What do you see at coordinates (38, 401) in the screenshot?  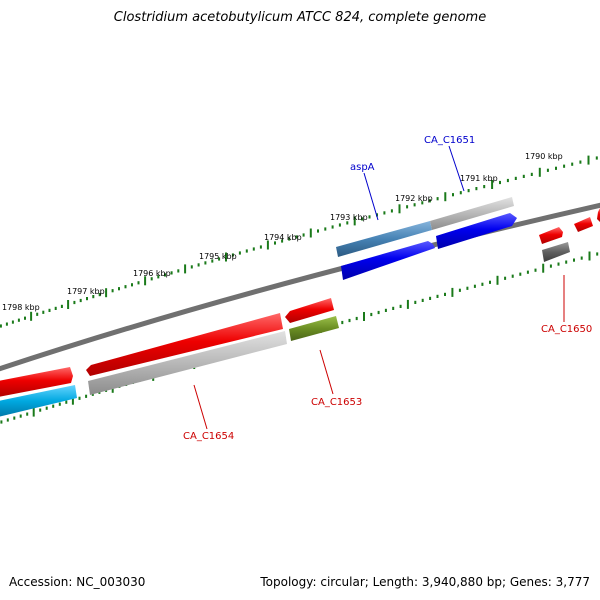 I see `feature-cyan-left-edge` at bounding box center [38, 401].